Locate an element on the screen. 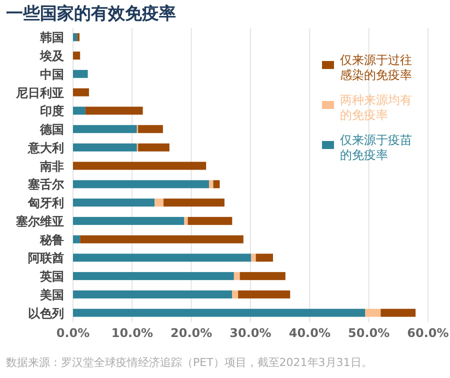  y-tick-label: 阿联酋 is located at coordinates (46, 258).